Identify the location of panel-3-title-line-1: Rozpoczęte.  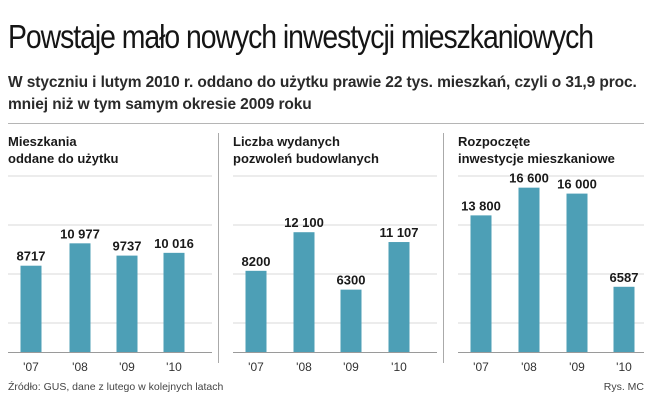
(494, 141).